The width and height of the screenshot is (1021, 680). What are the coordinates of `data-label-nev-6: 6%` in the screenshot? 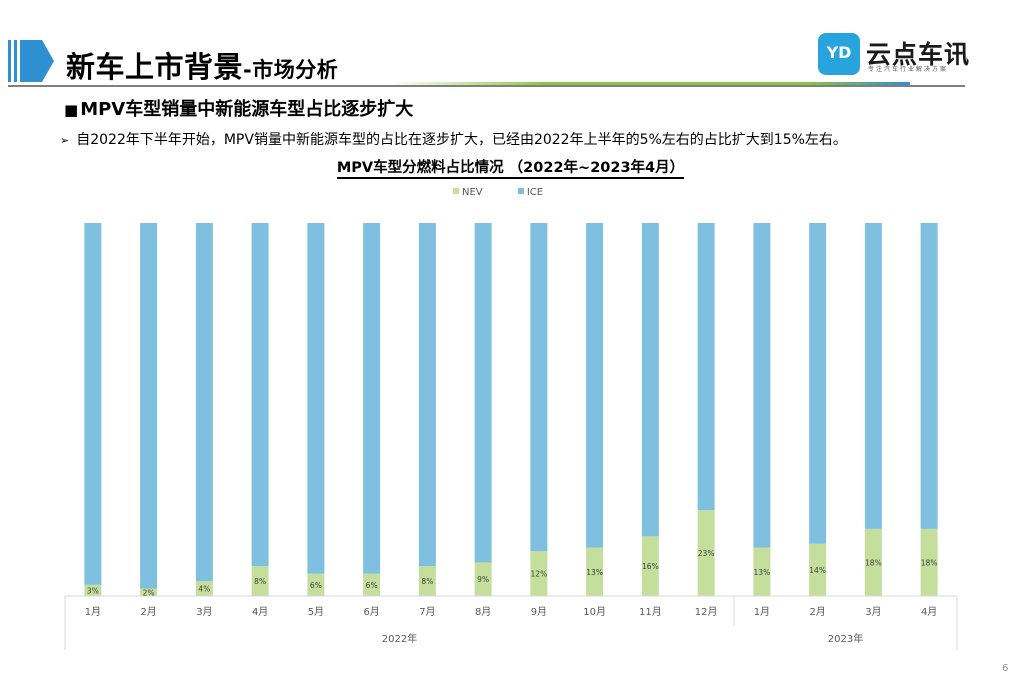 It's located at (372, 585).